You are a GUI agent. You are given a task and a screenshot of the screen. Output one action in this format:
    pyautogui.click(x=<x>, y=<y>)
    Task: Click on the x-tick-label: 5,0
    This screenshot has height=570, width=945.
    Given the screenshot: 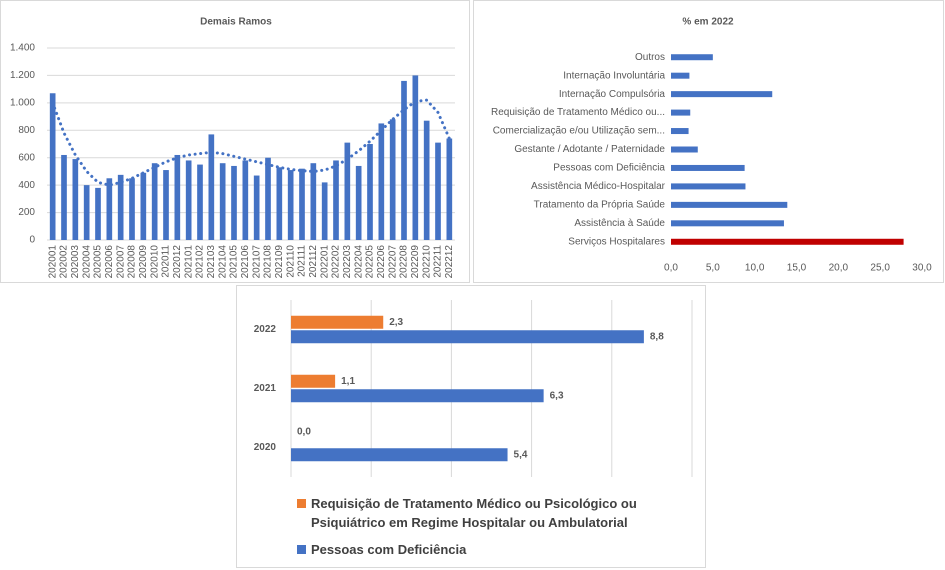 What is the action you would take?
    pyautogui.click(x=713, y=268)
    